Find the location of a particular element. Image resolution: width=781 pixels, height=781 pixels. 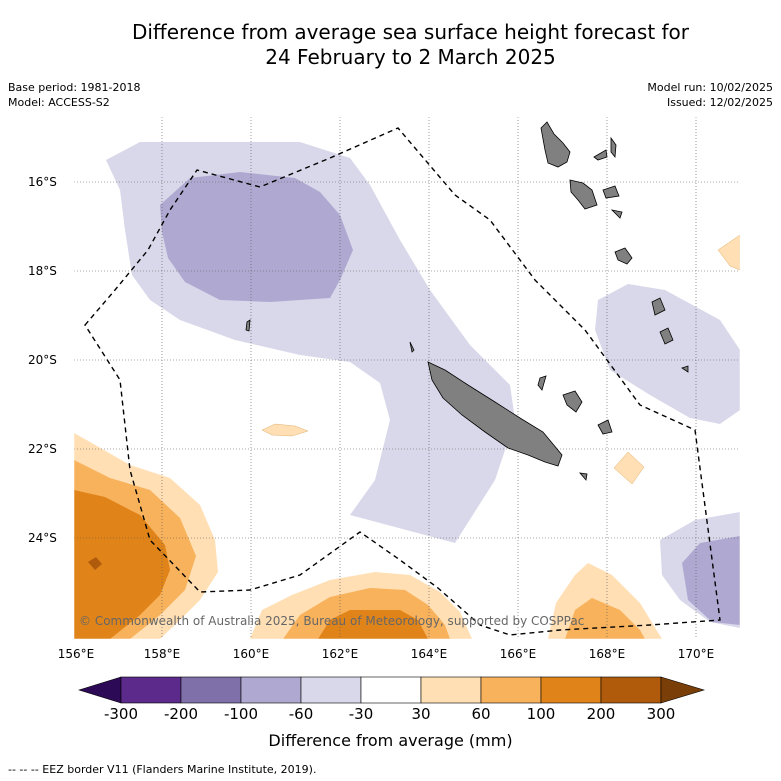

colorbar-label-neg60: -60 is located at coordinates (301, 714).